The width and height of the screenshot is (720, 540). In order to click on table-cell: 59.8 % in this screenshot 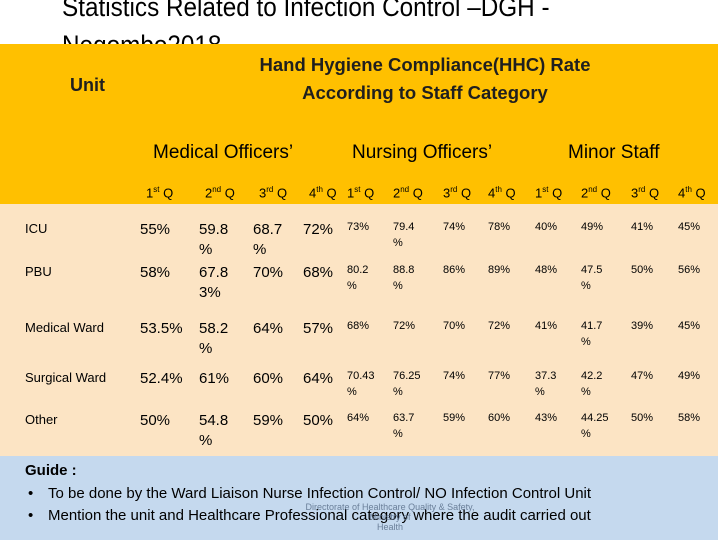, I will do `click(214, 239)`.